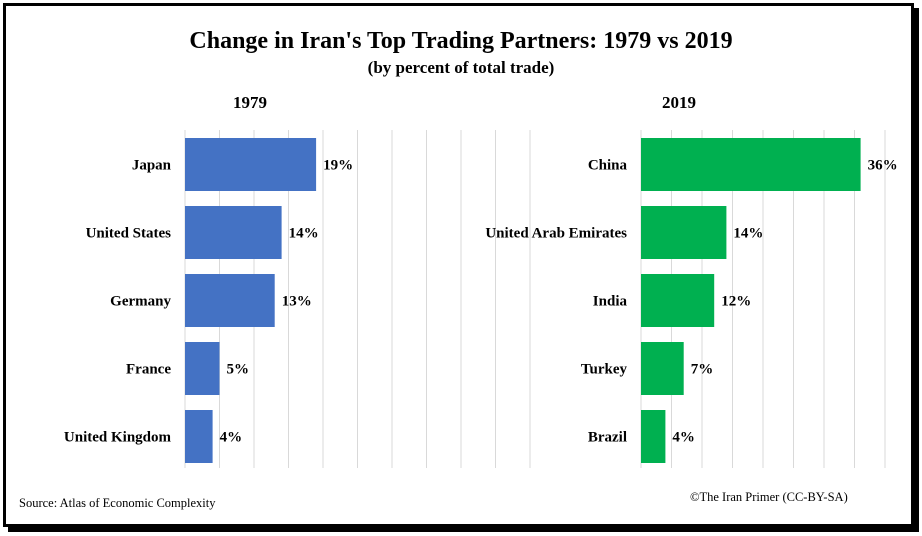 The image size is (922, 536). I want to click on source-note: Source: Atlas of Economic Complexity, so click(117, 503).